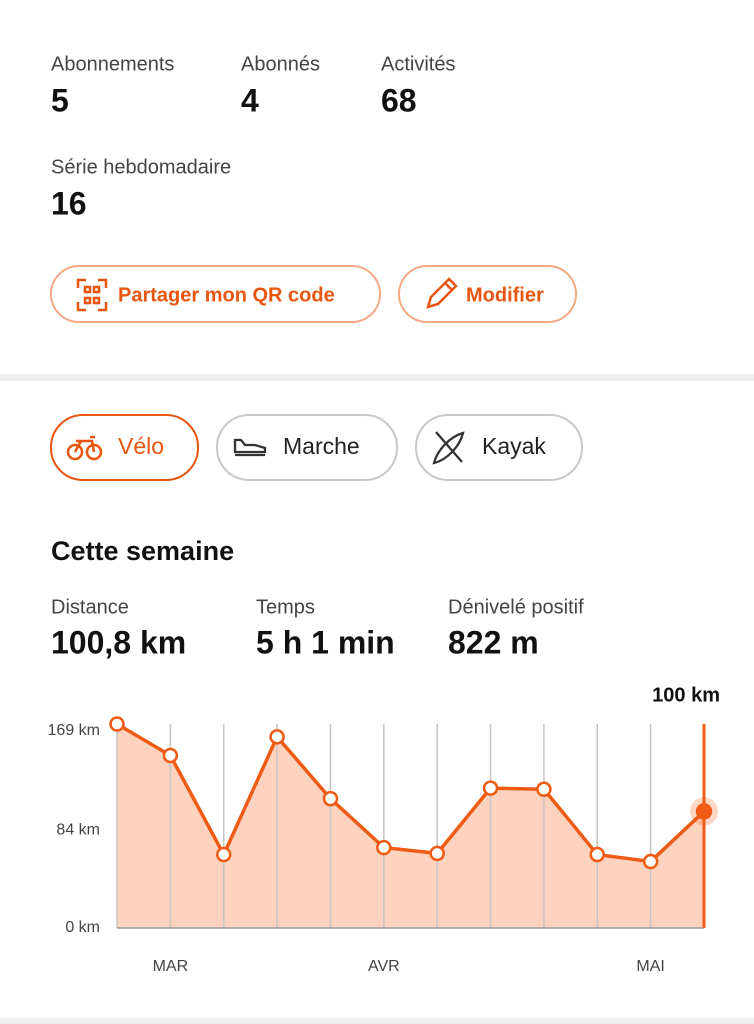 This screenshot has height=1024, width=754. I want to click on x-tick-label: MAI, so click(650, 966).